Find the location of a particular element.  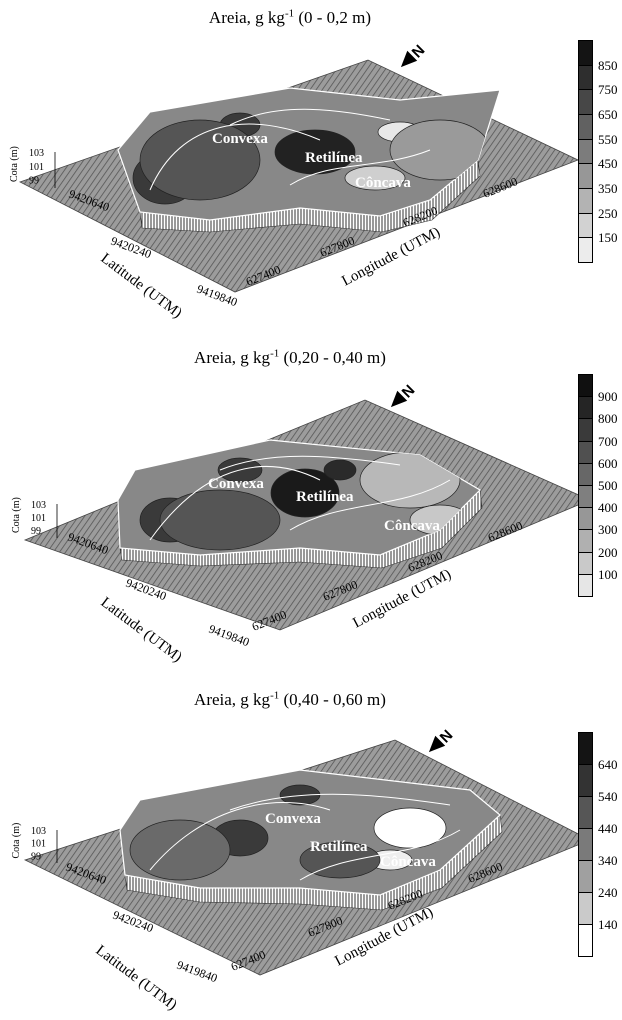

legend-label: 350 is located at coordinates (608, 188).